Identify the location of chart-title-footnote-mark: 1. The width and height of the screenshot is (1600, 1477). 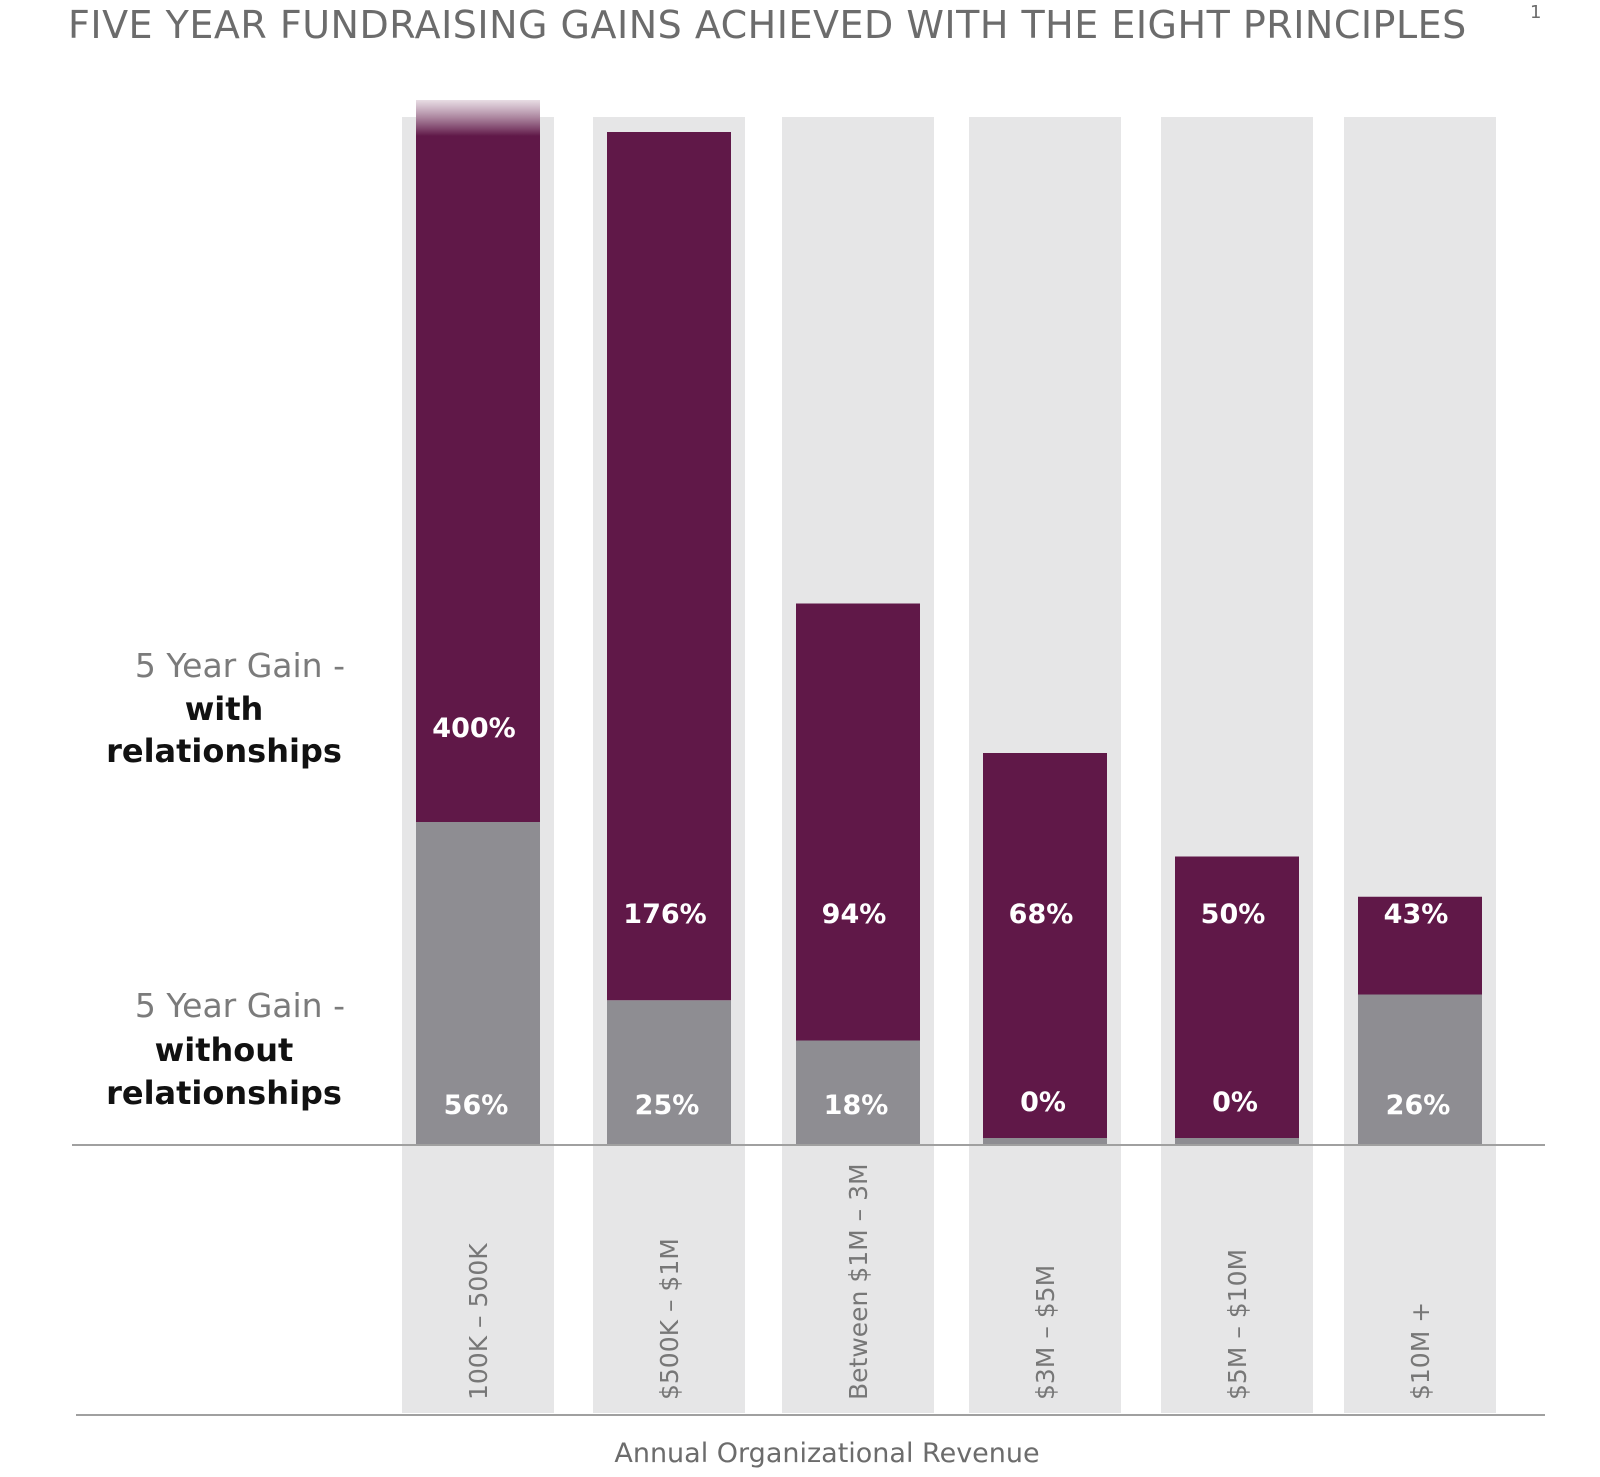
(1535, 12).